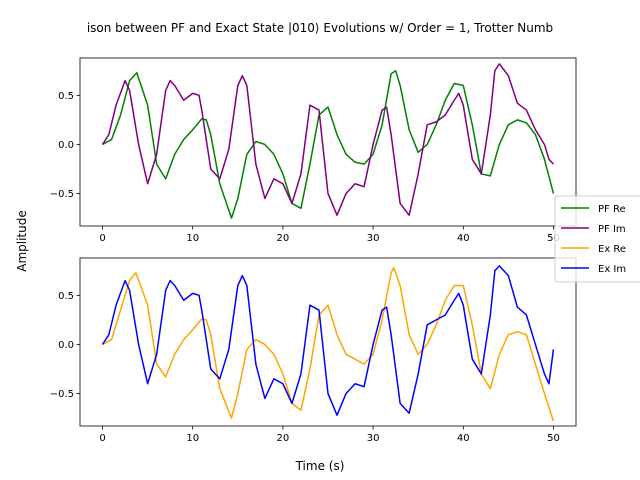  Describe the element at coordinates (612, 209) in the screenshot. I see `legend-entry-label: PF Re` at that location.